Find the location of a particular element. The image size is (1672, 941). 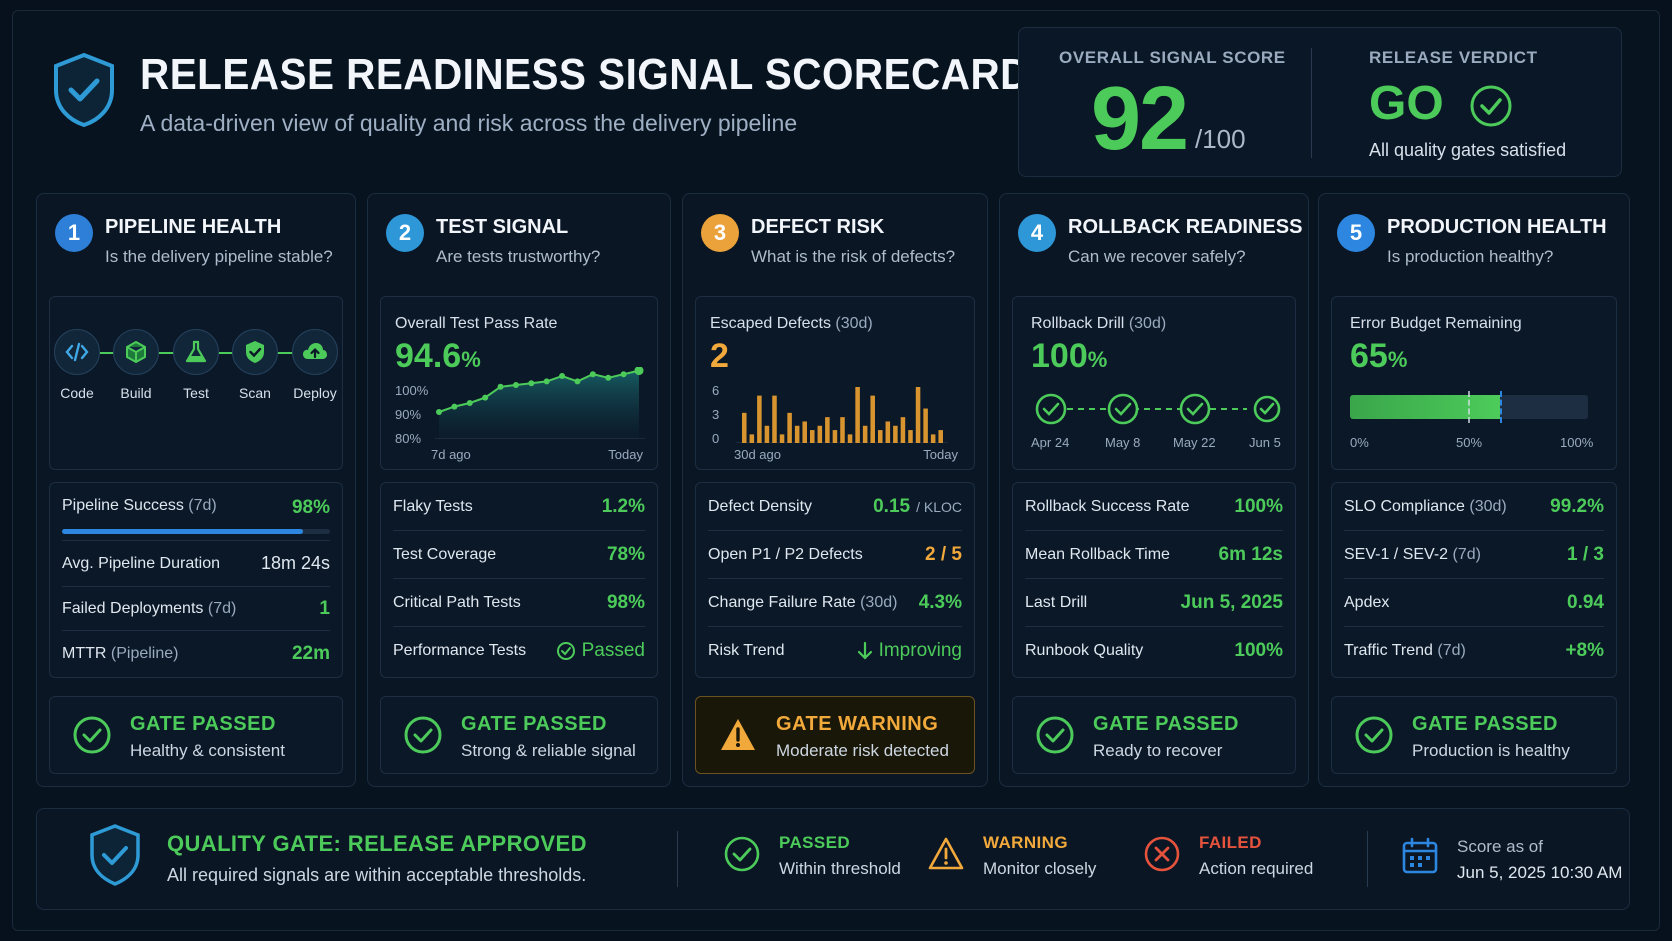

stage-label: Code is located at coordinates (77, 393).